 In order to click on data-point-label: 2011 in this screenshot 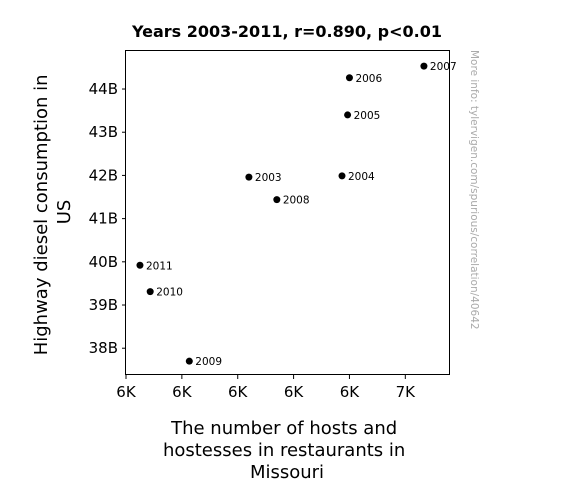, I will do `click(159, 266)`.